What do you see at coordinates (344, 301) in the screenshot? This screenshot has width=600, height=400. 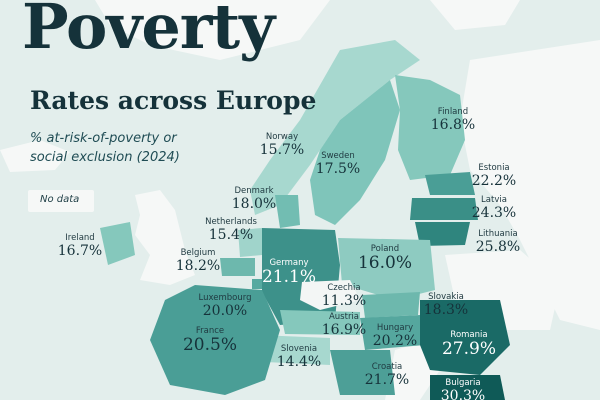 I see `country-value: 11.3%` at bounding box center [344, 301].